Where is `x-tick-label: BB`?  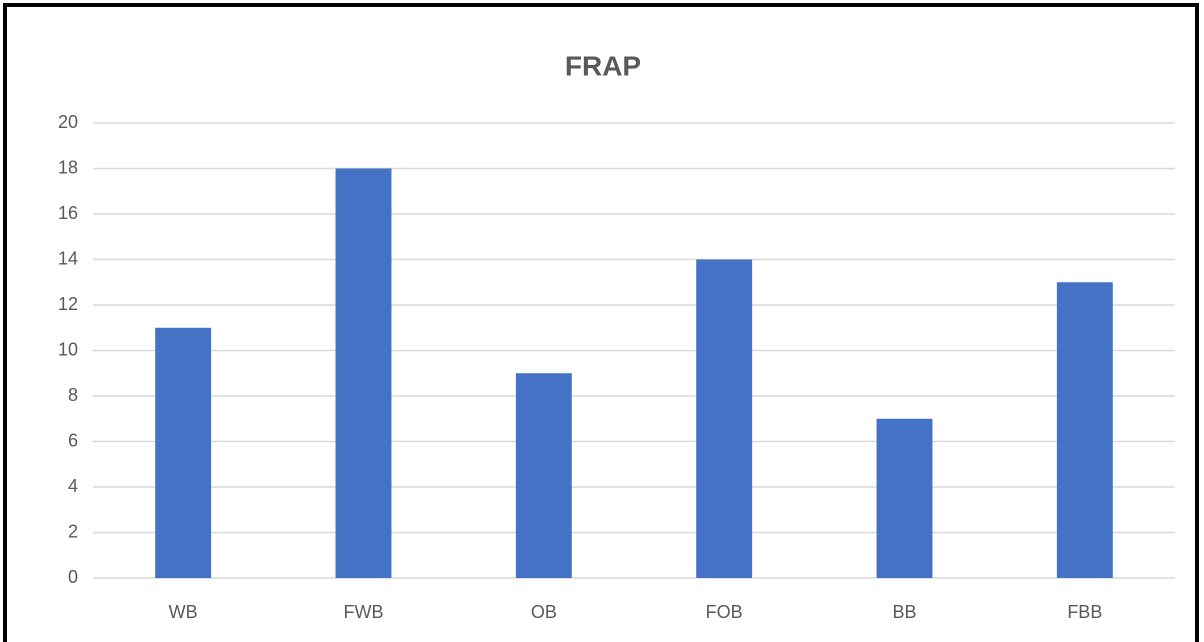 x-tick-label: BB is located at coordinates (904, 612).